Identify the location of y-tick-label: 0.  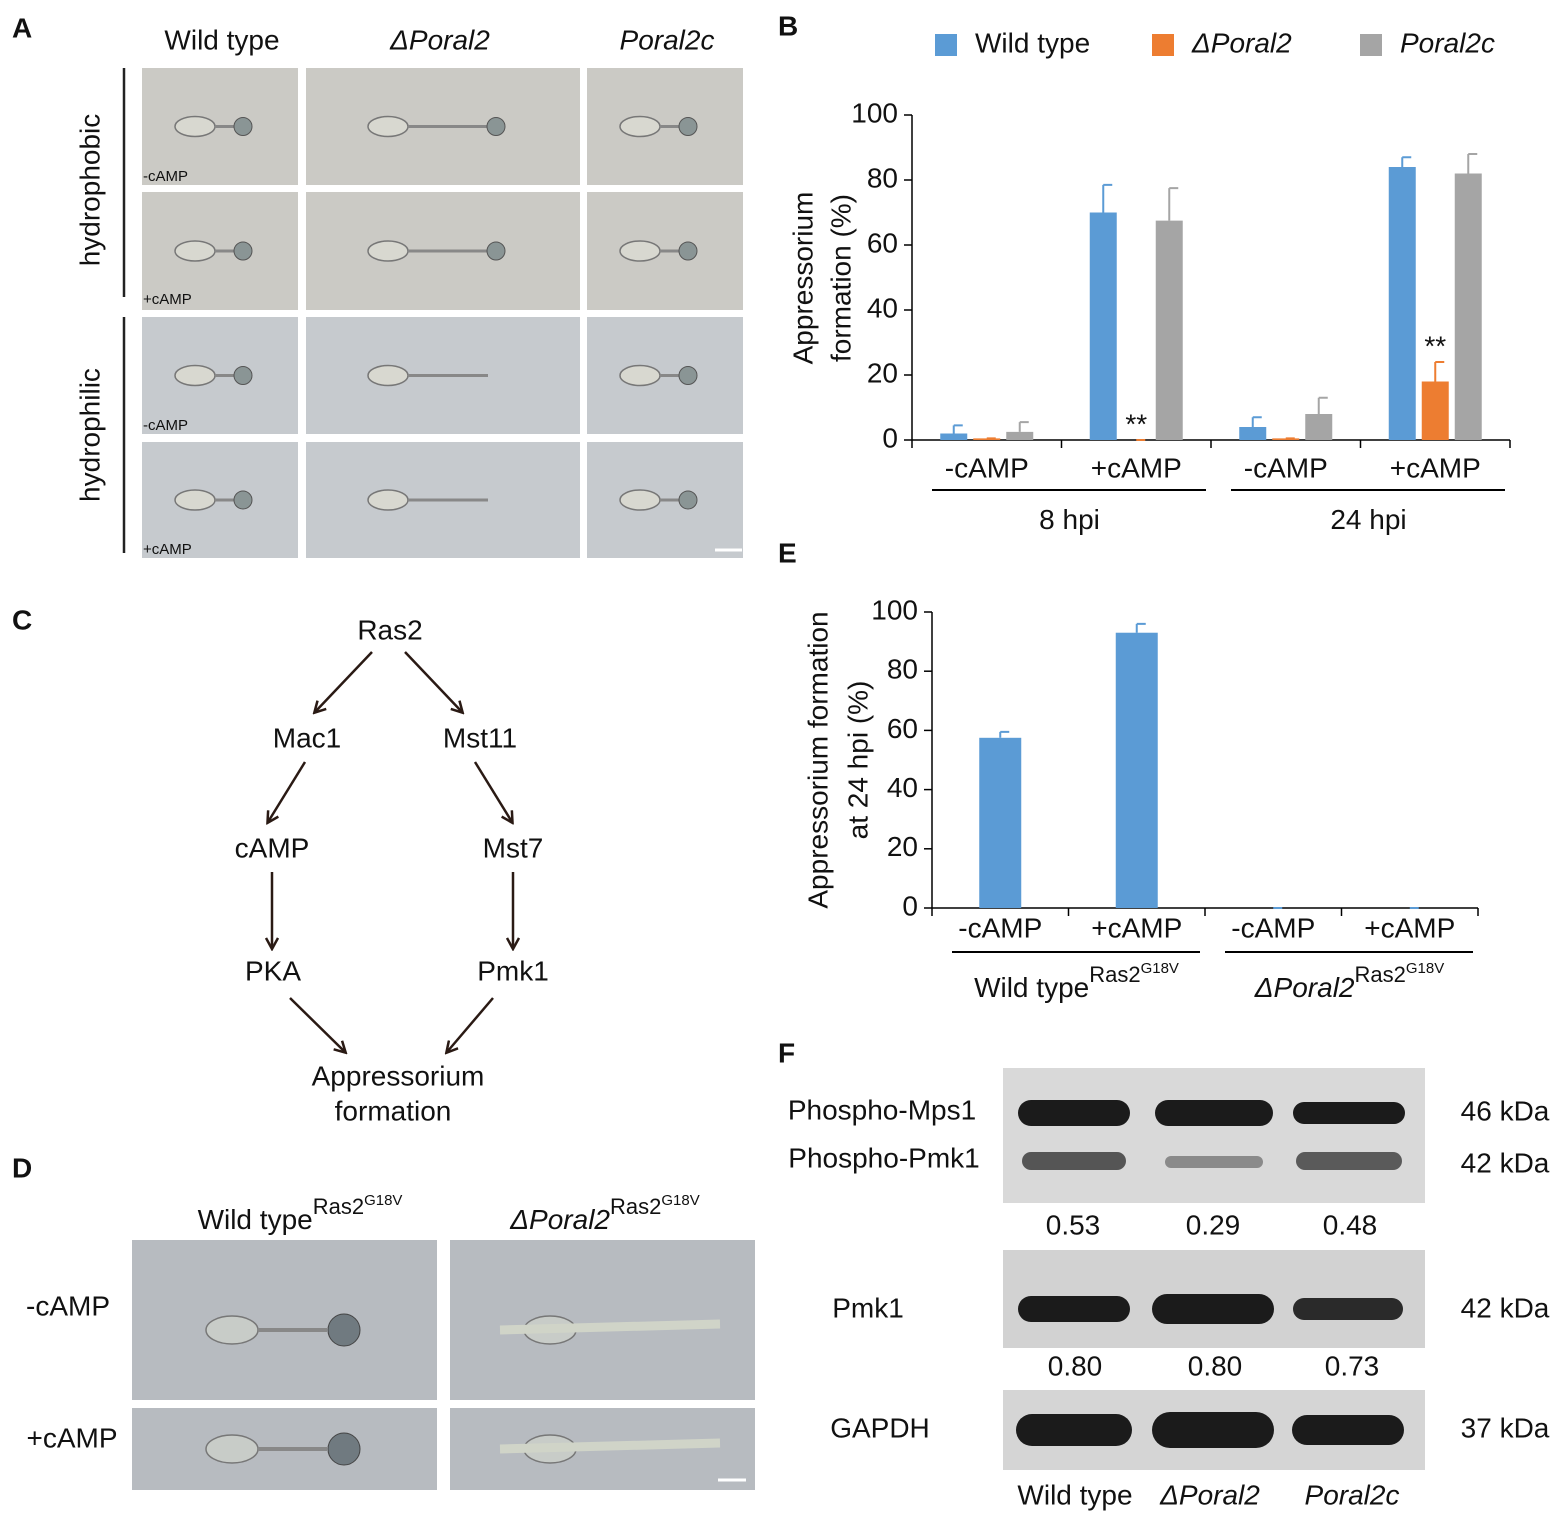
(890, 437).